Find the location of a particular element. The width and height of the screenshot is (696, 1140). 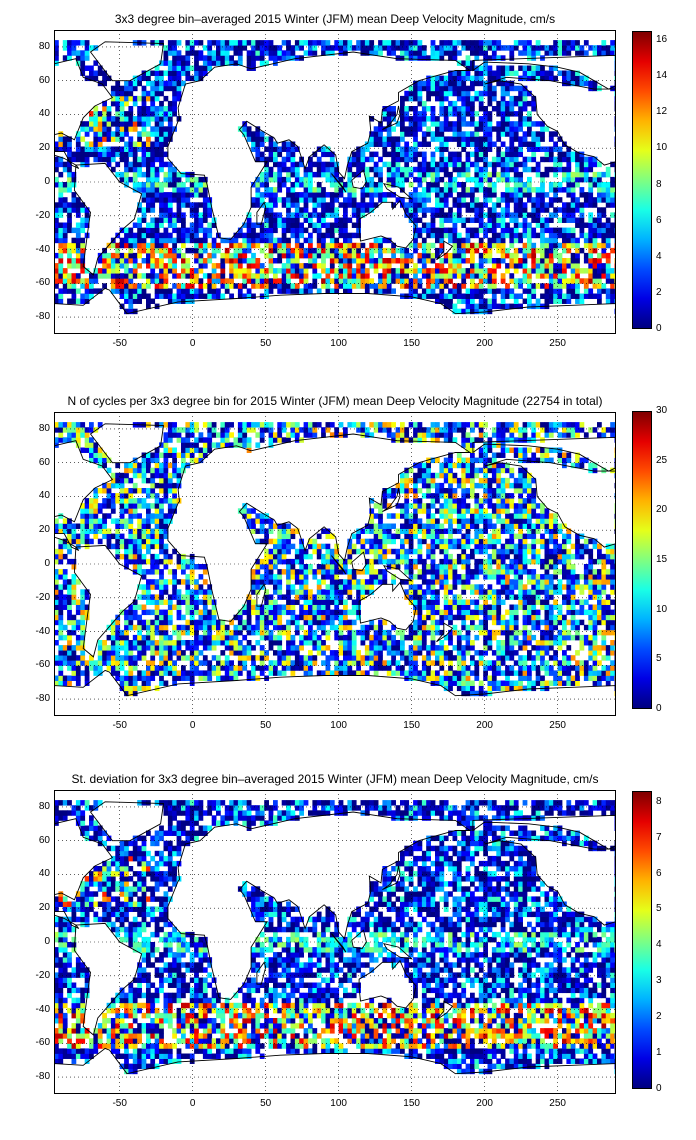

coastline is located at coordinates (67, 160).